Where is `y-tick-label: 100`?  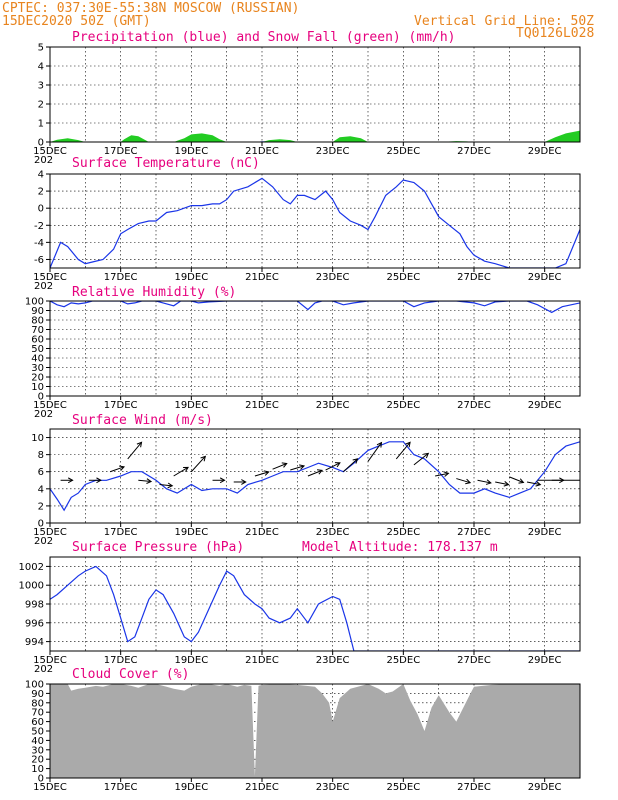
y-tick-label: 100 is located at coordinates (34, 685).